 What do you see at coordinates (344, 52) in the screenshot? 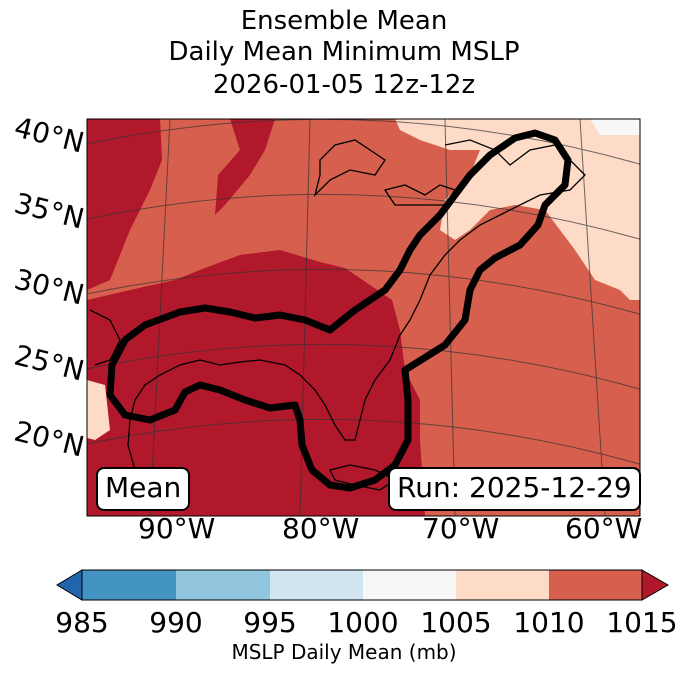
I see `title-line-2: Daily Mean Minimum MSLP` at bounding box center [344, 52].